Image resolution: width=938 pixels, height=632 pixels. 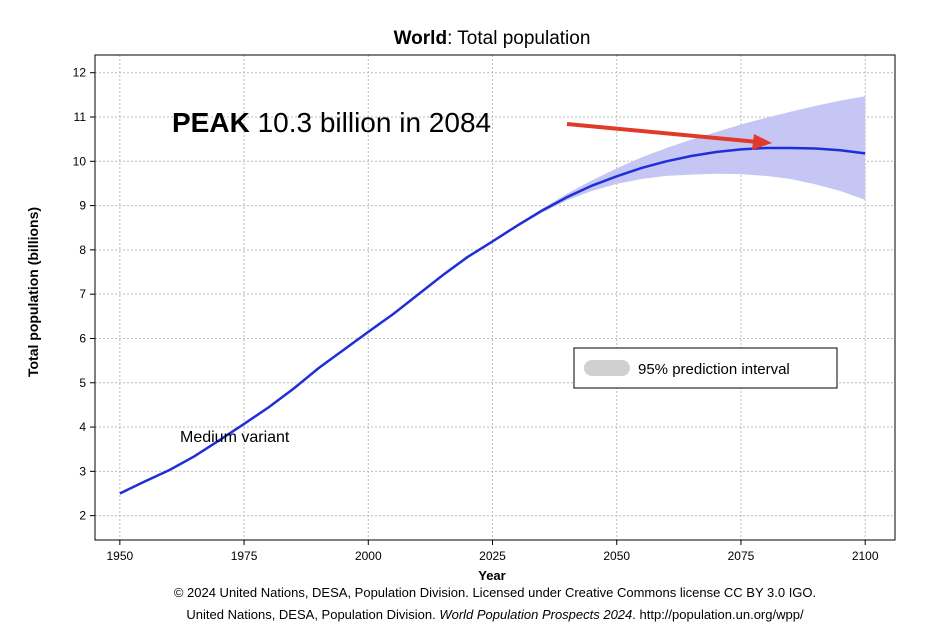 What do you see at coordinates (82, 250) in the screenshot?
I see `y-tick-label: 8` at bounding box center [82, 250].